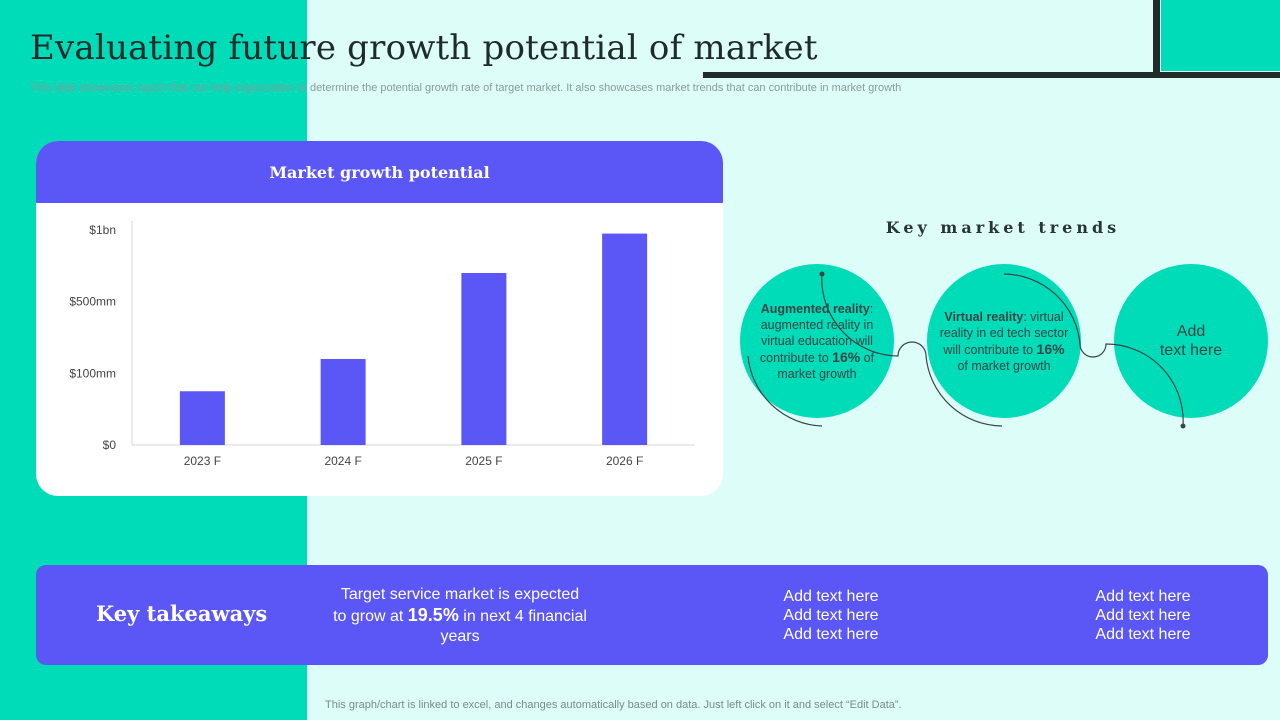 This screenshot has width=1280, height=720. What do you see at coordinates (815, 308) in the screenshot?
I see `trend-label: Augmented reality` at bounding box center [815, 308].